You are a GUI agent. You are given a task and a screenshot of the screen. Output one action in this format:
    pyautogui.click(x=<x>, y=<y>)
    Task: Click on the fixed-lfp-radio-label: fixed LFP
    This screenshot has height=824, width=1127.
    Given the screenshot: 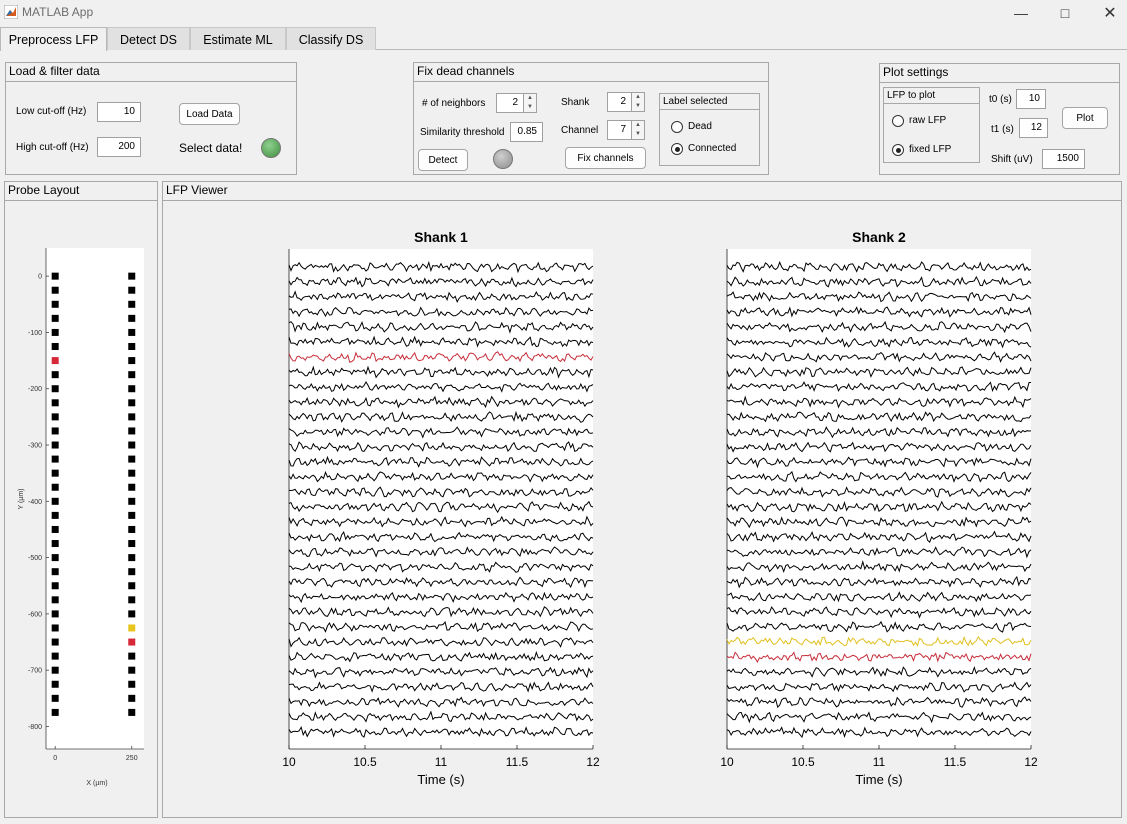 What is the action you would take?
    pyautogui.click(x=930, y=149)
    